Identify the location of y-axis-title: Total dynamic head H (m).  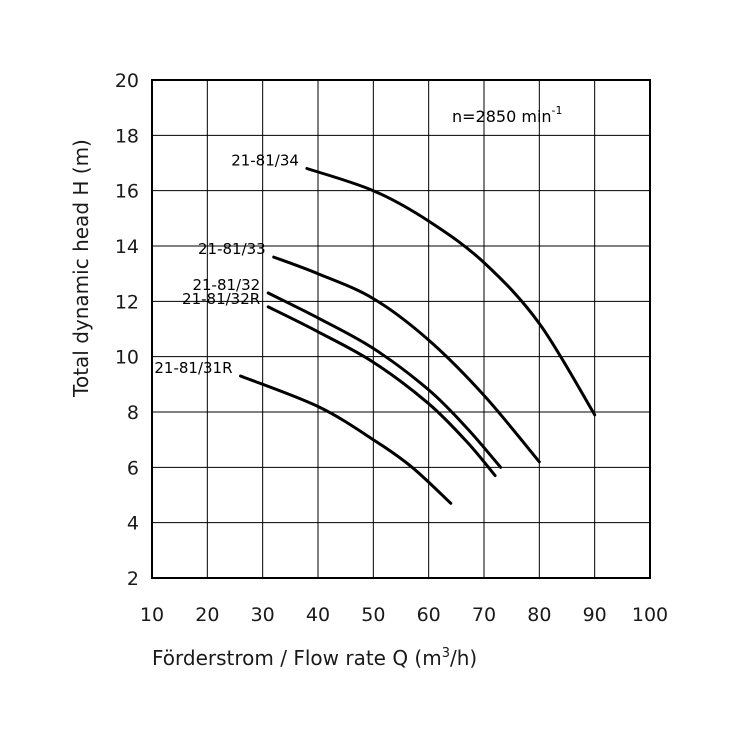
(81, 268).